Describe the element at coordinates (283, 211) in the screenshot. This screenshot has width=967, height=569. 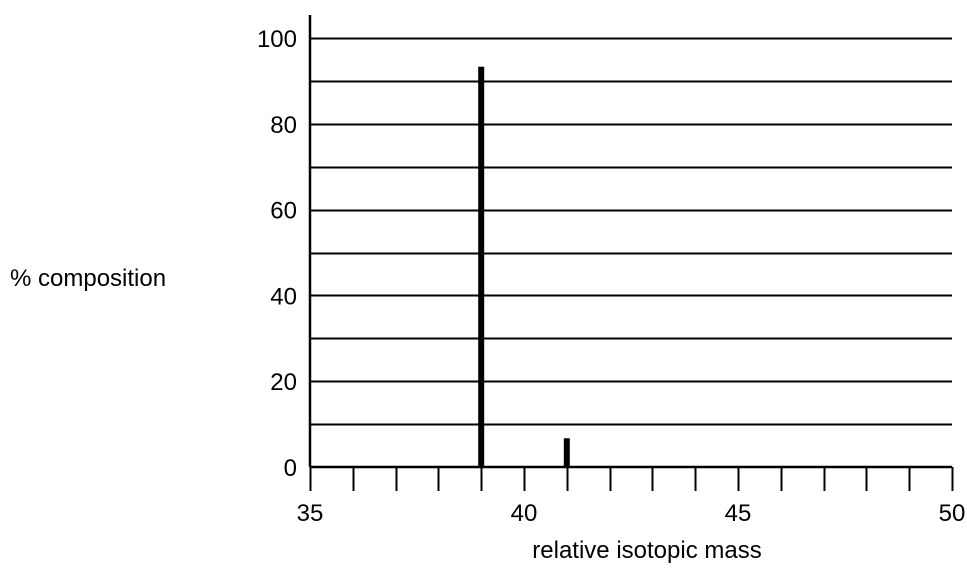
I see `y-tick-label-60: 60` at that location.